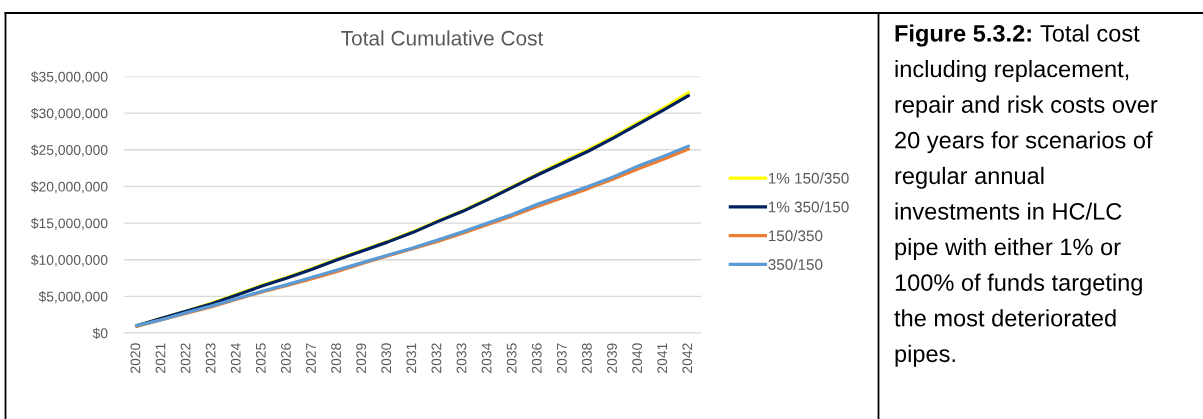  Describe the element at coordinates (637, 358) in the screenshot. I see `x-tick-label: 2040` at that location.